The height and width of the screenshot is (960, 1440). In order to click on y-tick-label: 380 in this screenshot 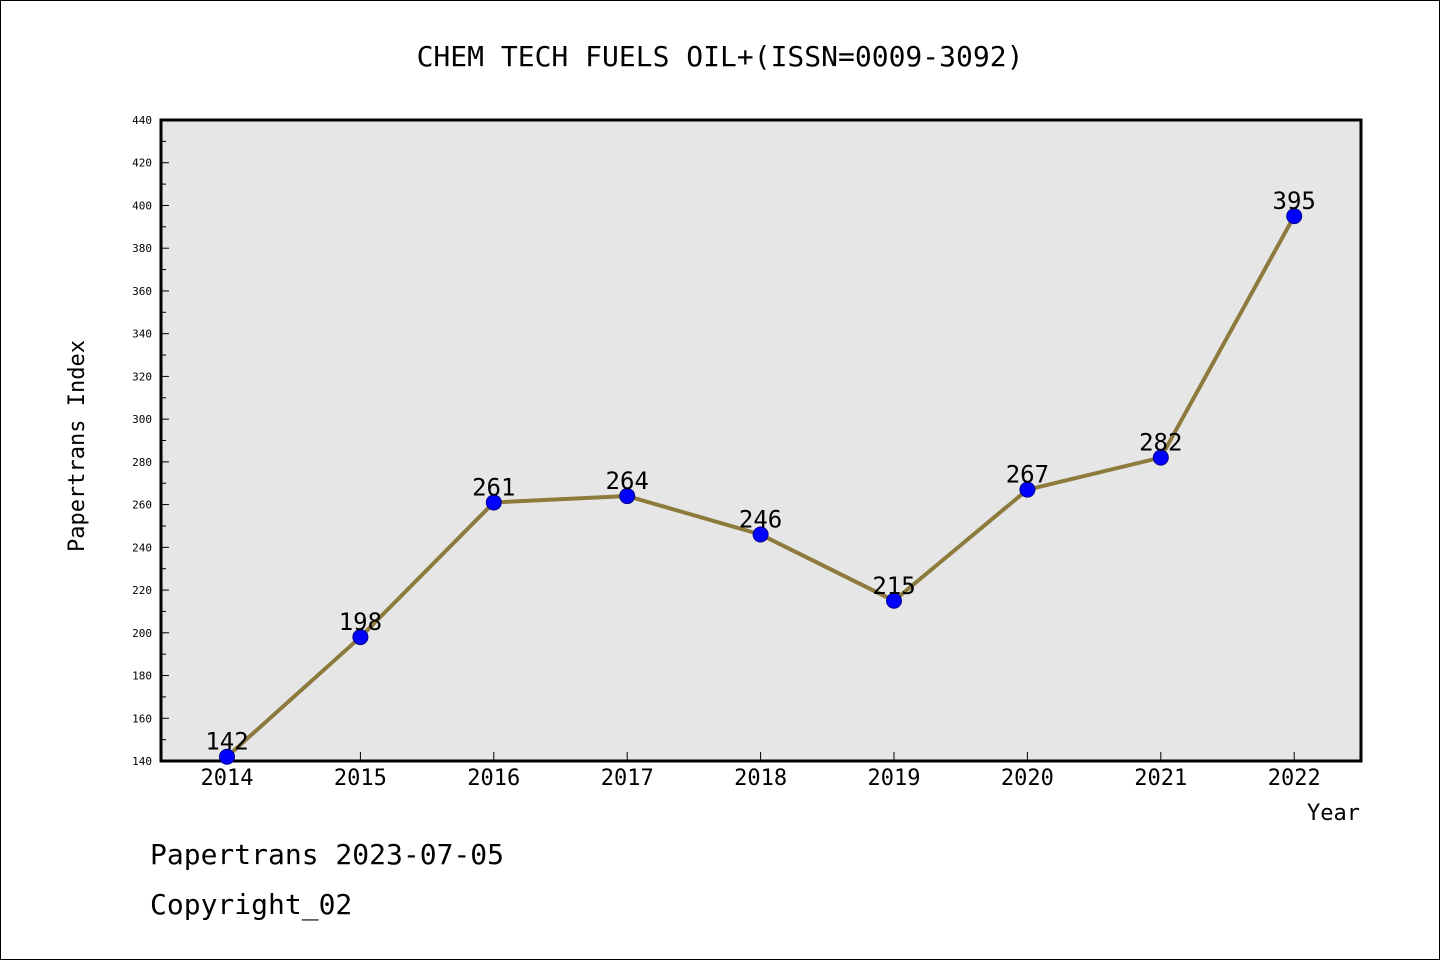, I will do `click(142, 248)`.